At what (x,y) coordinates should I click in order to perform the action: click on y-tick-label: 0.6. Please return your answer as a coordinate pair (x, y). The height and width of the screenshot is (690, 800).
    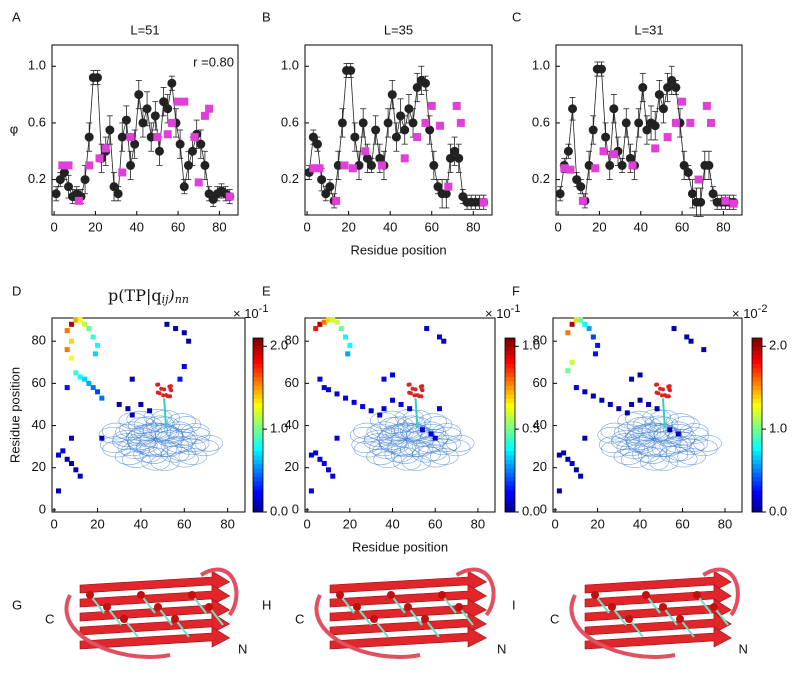
    Looking at the image, I should click on (541, 121).